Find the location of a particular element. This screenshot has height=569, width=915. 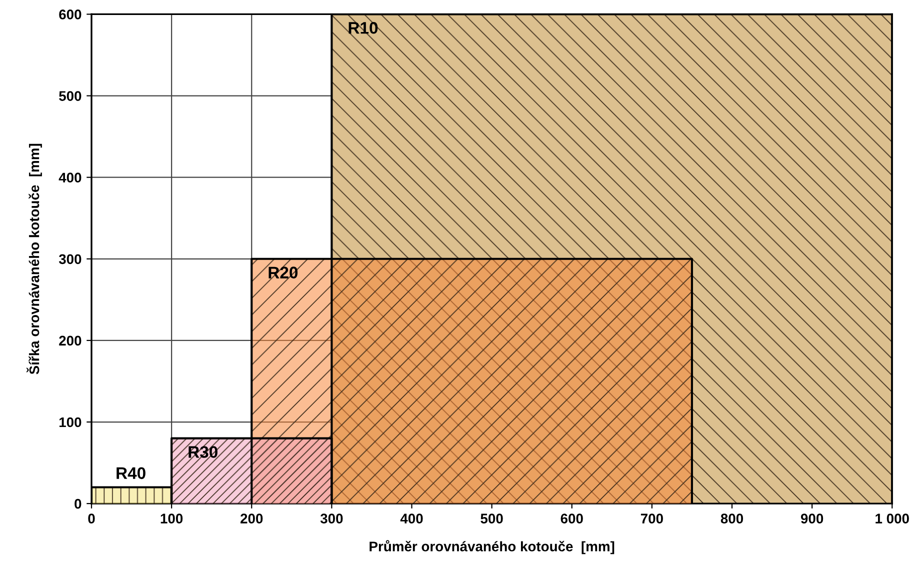

y-tick-label: 500 is located at coordinates (70, 96).